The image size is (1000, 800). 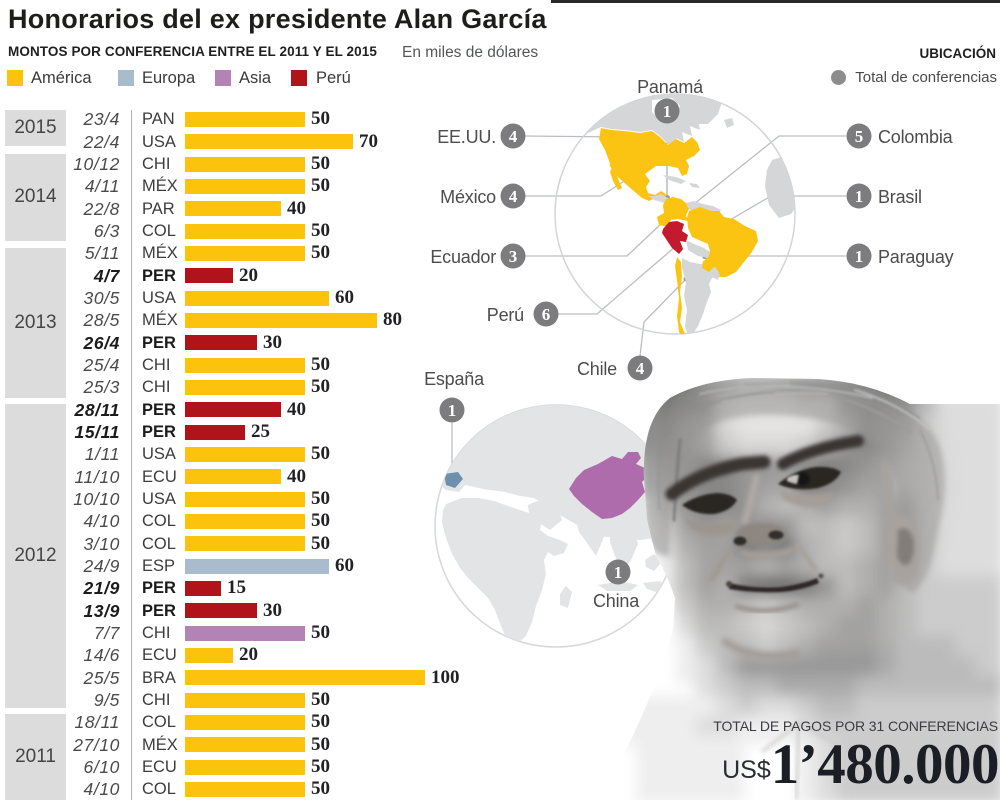 What do you see at coordinates (513, 256) in the screenshot?
I see `svg-text: 3` at bounding box center [513, 256].